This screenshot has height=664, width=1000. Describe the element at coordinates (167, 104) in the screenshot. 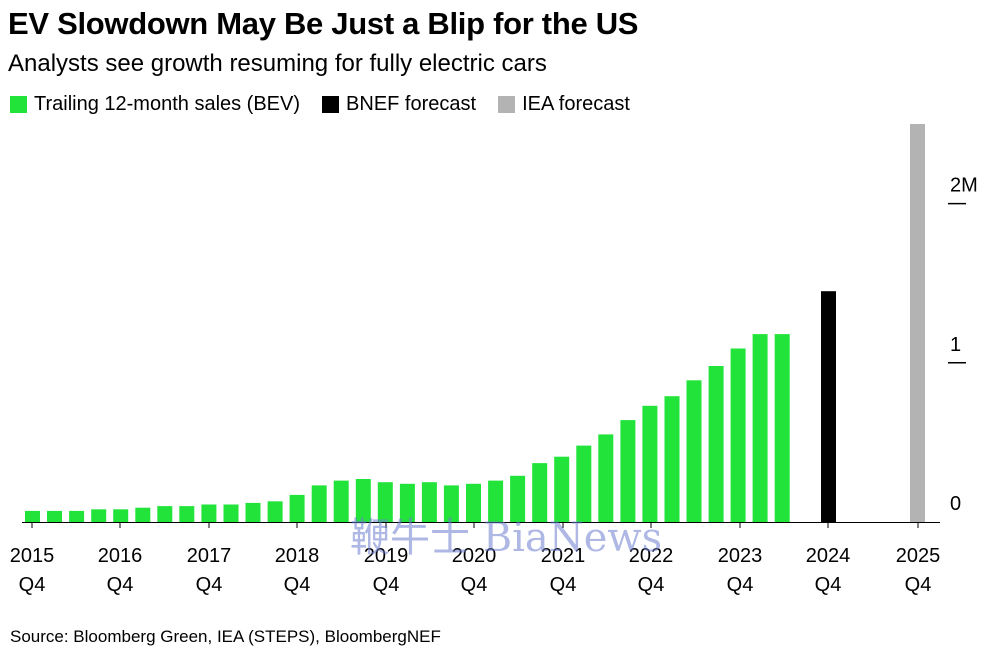

I see `legend-label-bev: Trailing 12-month sales (BEV)` at that location.